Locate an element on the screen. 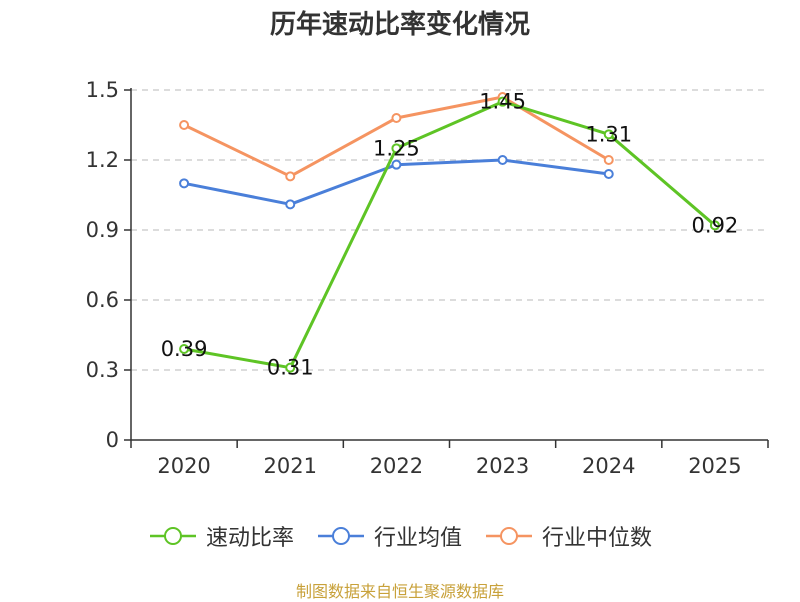  legend-item-quick-ratio: 速动比率 is located at coordinates (221, 536).